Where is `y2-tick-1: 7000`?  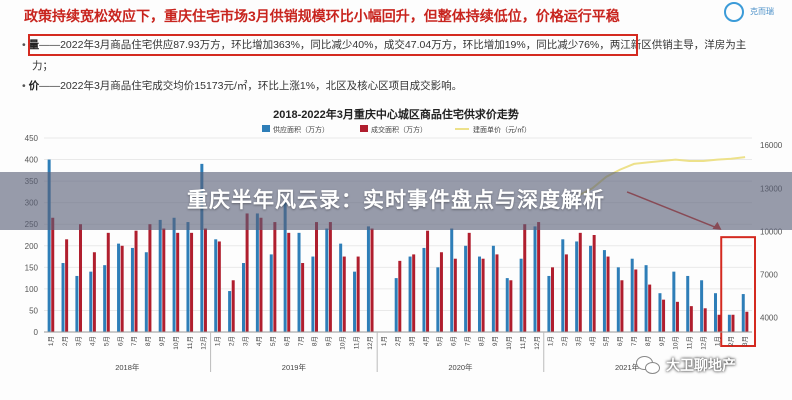
y2-tick-1: 7000 is located at coordinates (769, 275).